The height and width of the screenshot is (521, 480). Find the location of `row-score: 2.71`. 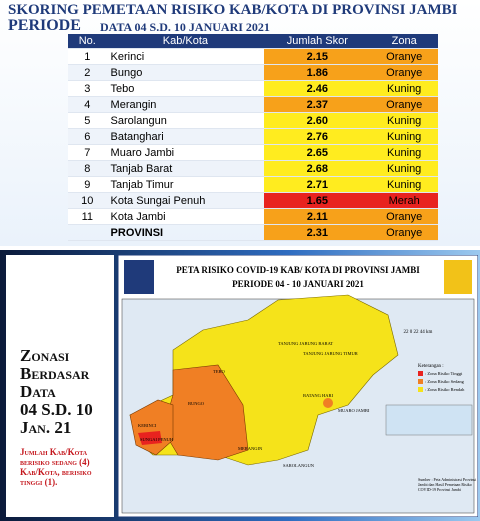

row-score: 2.71 is located at coordinates (317, 184).